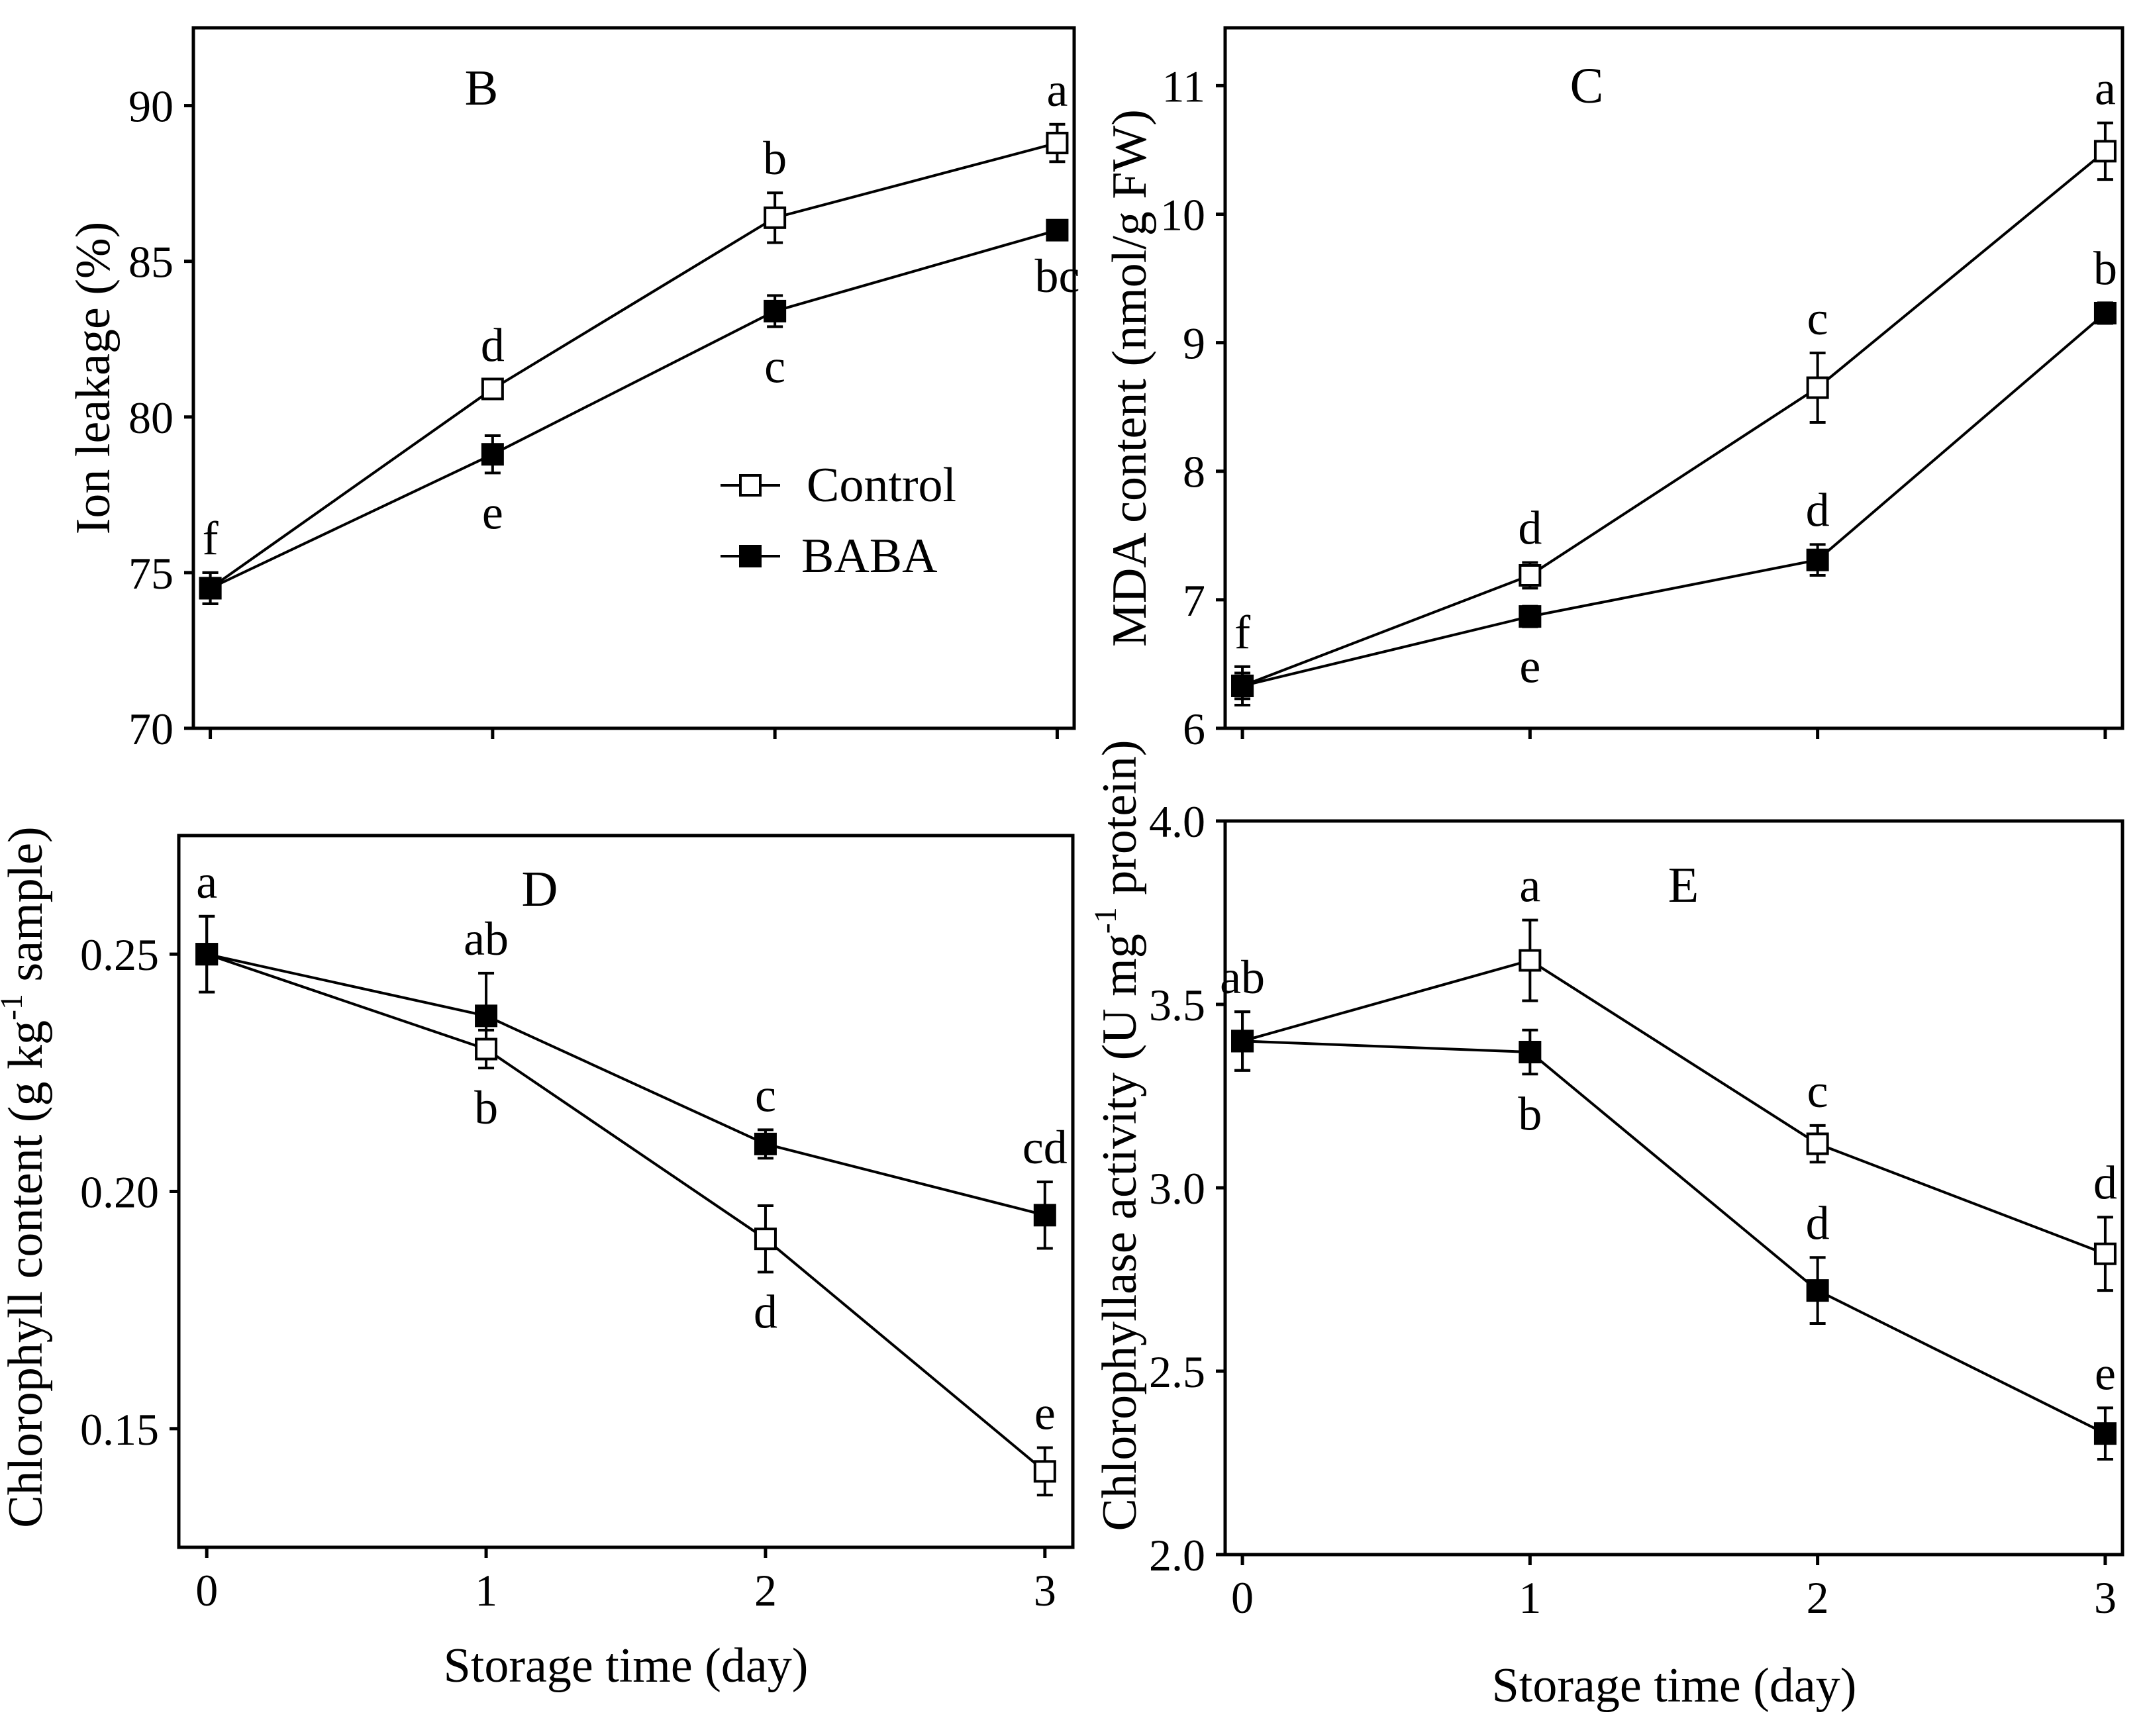 The width and height of the screenshot is (2145, 1736). I want to click on y-tick-label: 7, so click(1194, 600).